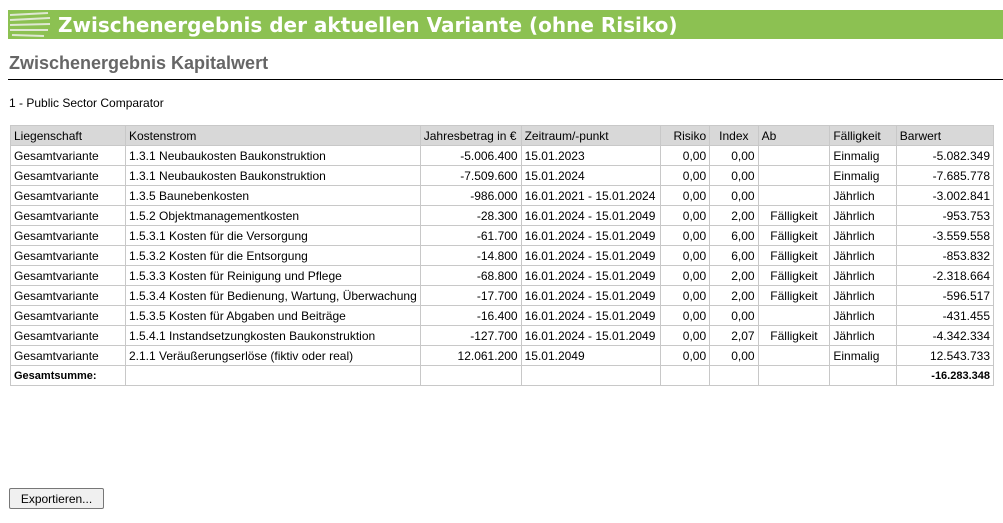 This screenshot has width=1003, height=523. Describe the element at coordinates (470, 195) in the screenshot. I see `table-cell: -986.000` at that location.